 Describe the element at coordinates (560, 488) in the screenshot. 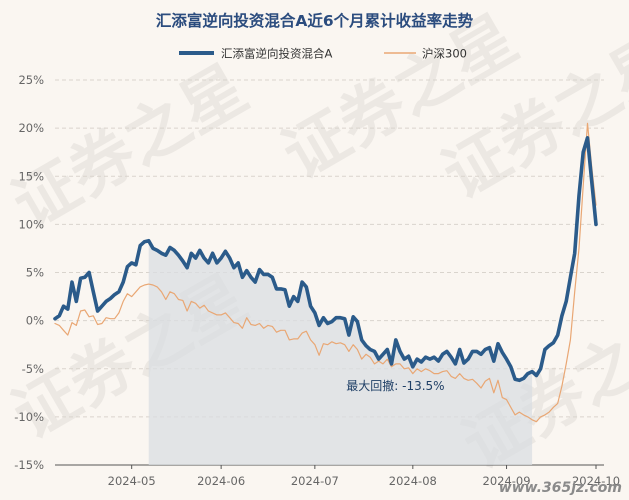

I see `site-watermark: www.365jz.com` at that location.